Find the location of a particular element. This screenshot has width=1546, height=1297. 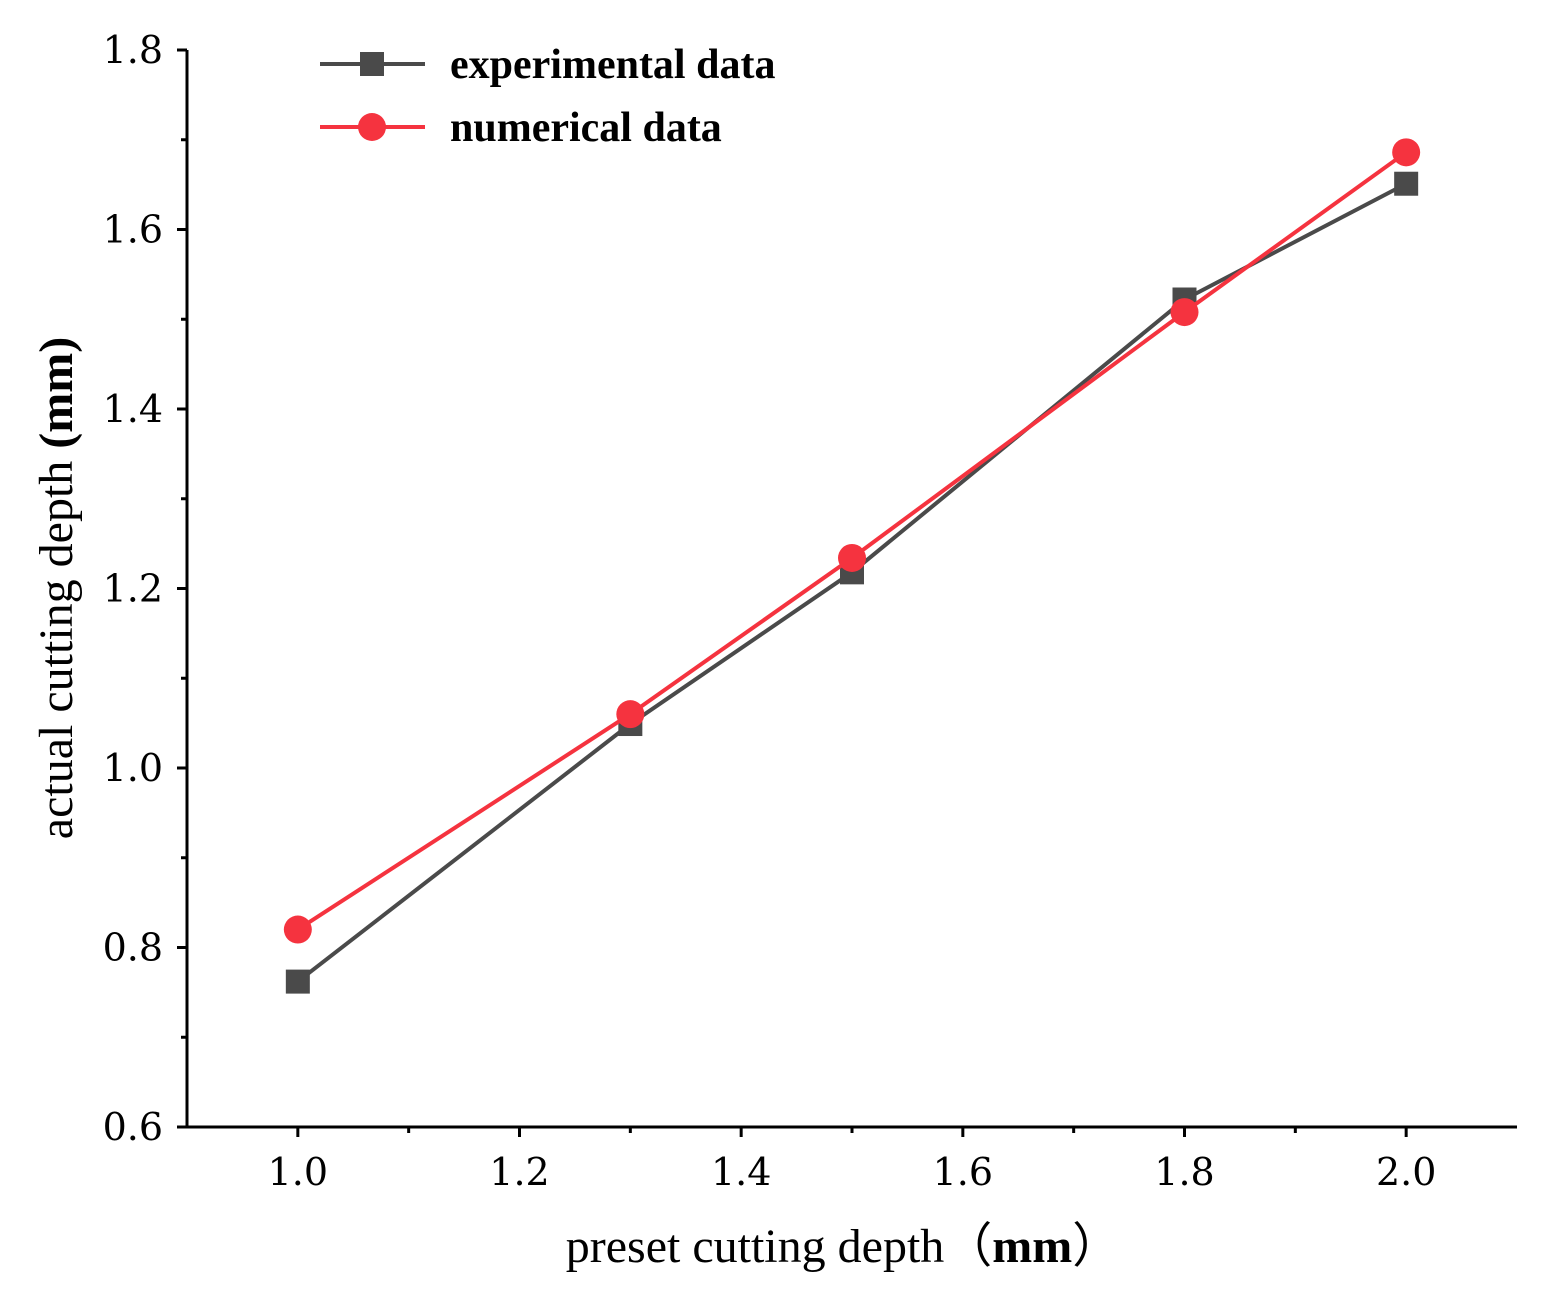

x-tick-label: 1.2 is located at coordinates (519, 1172).